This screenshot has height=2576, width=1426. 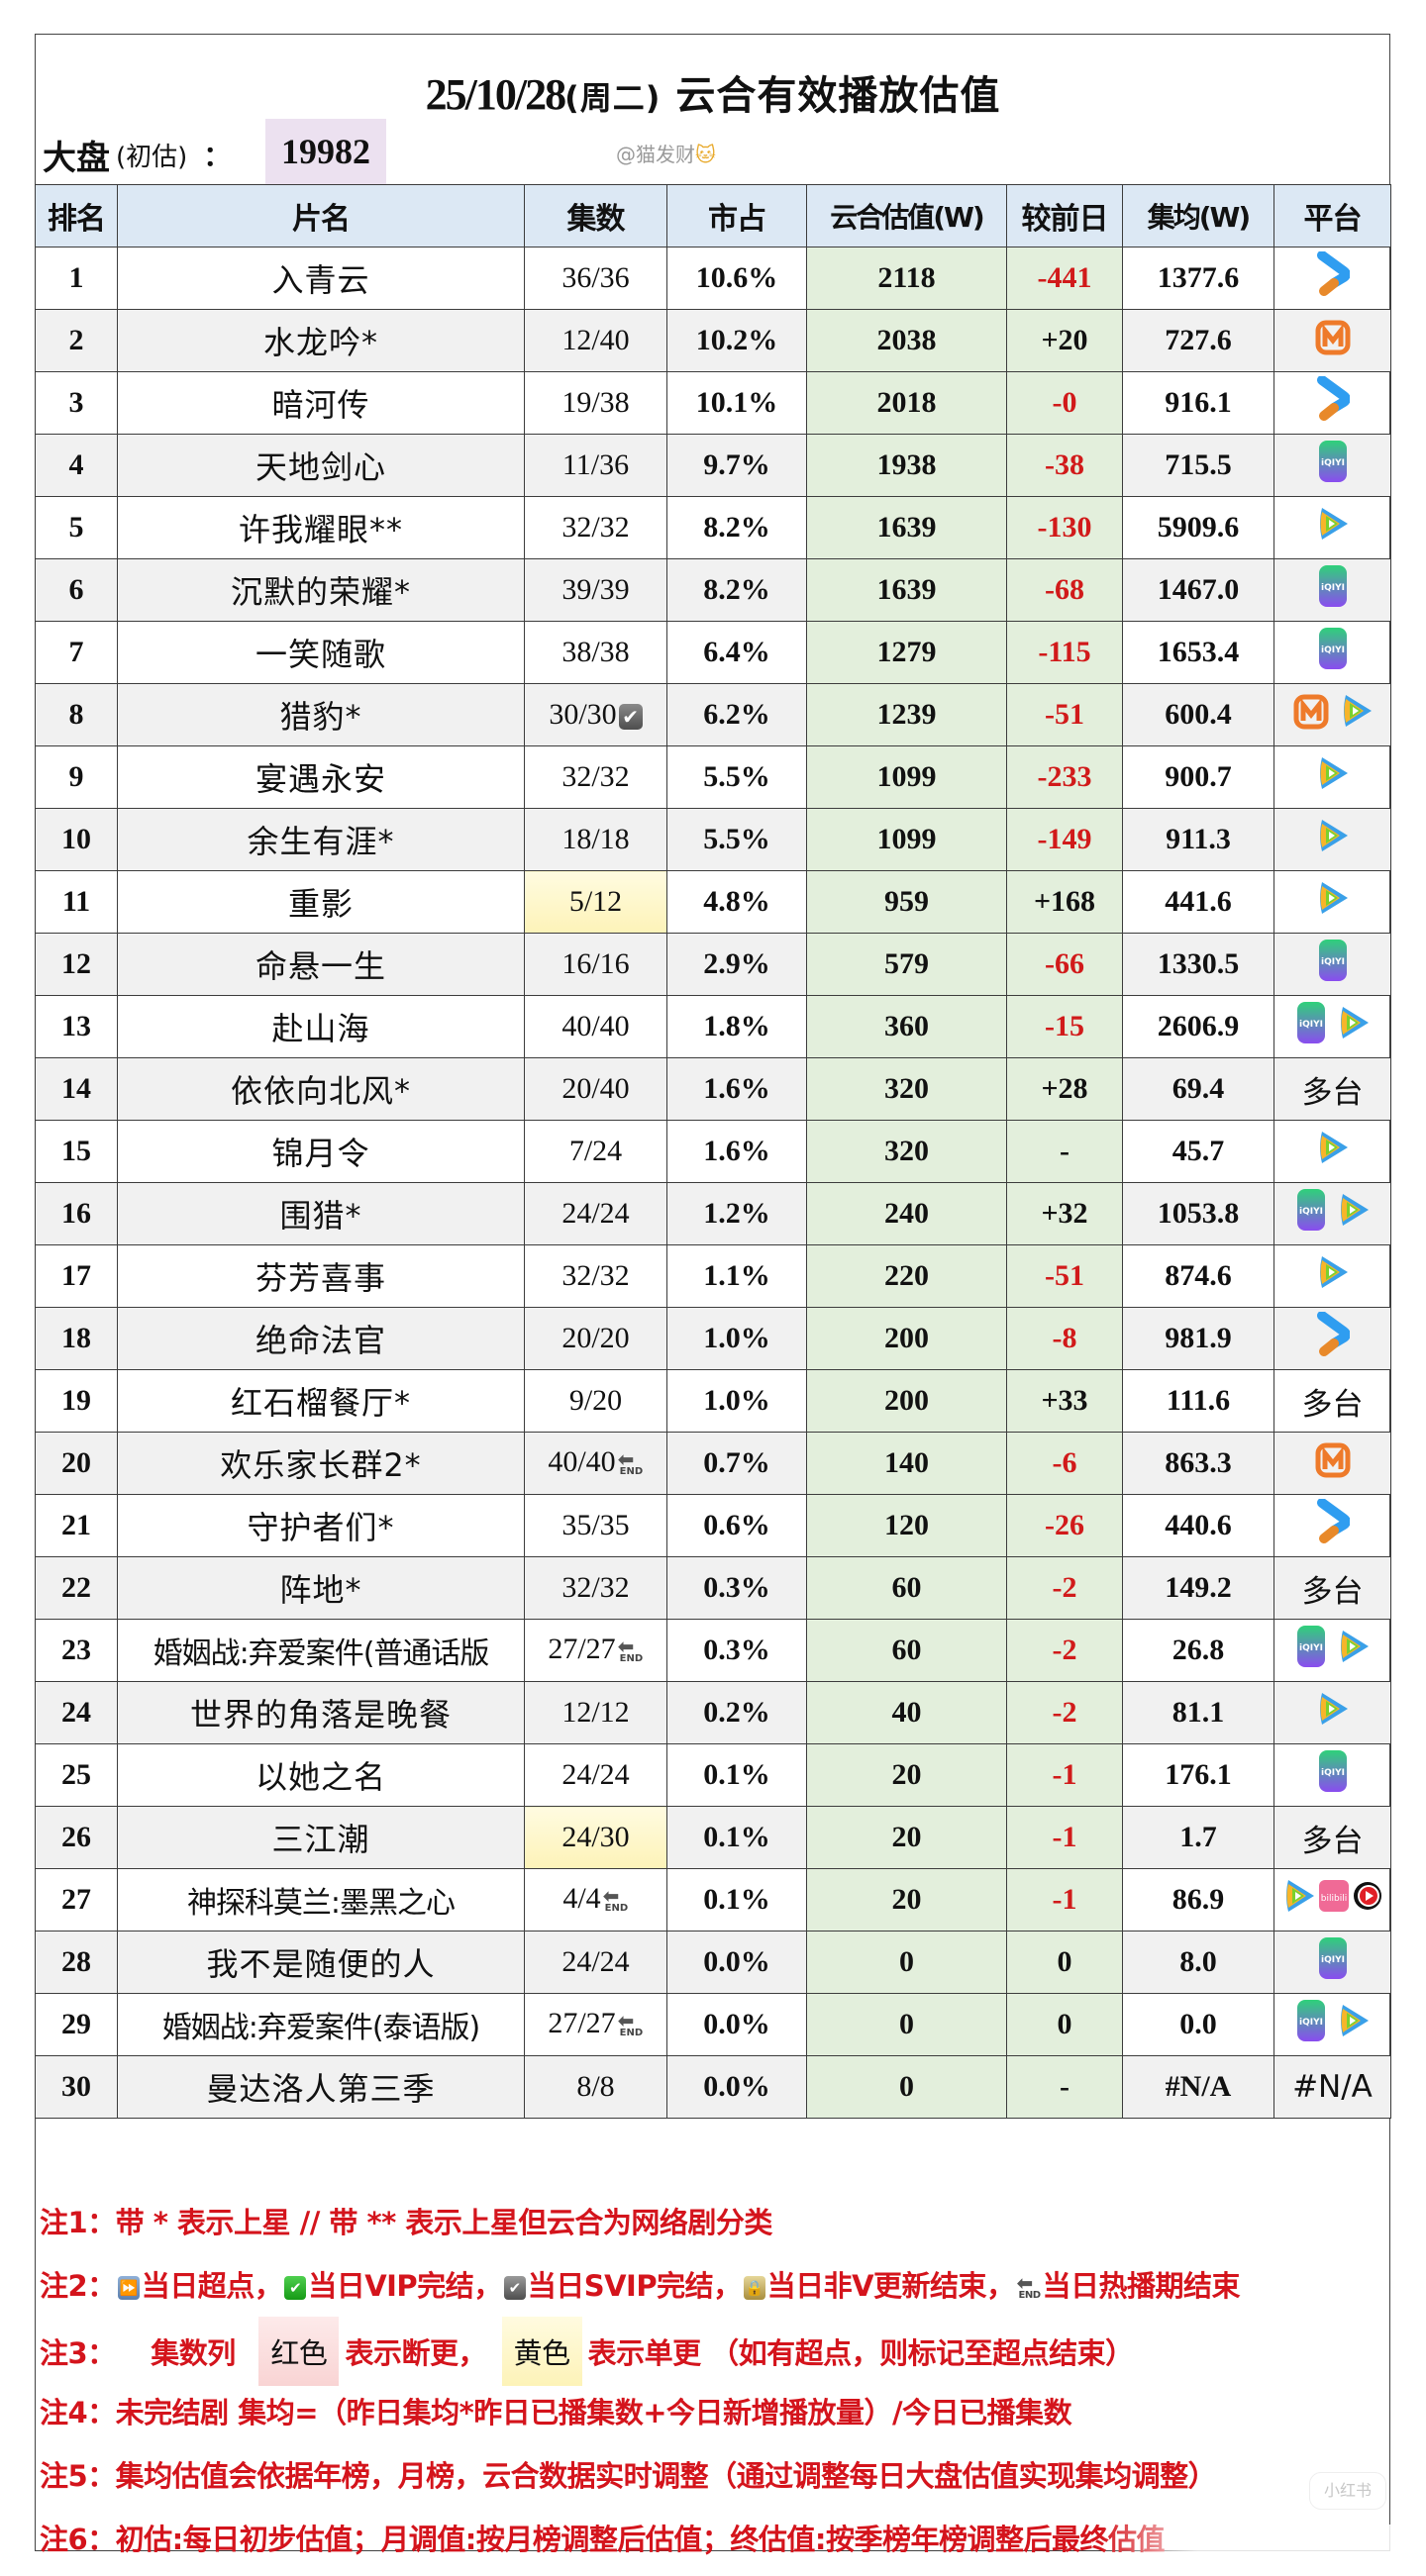 What do you see at coordinates (713, 1713) in the screenshot?
I see `table-row: 24 世界的角落是晚餐 12/12 0.2% 40 -2 81.1` at bounding box center [713, 1713].